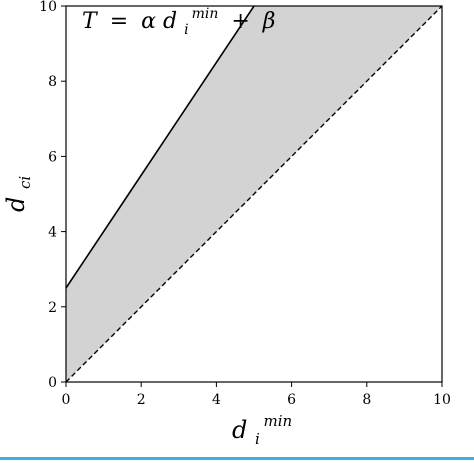  What do you see at coordinates (170, 21) in the screenshot?
I see `formula-variable: d` at bounding box center [170, 21].